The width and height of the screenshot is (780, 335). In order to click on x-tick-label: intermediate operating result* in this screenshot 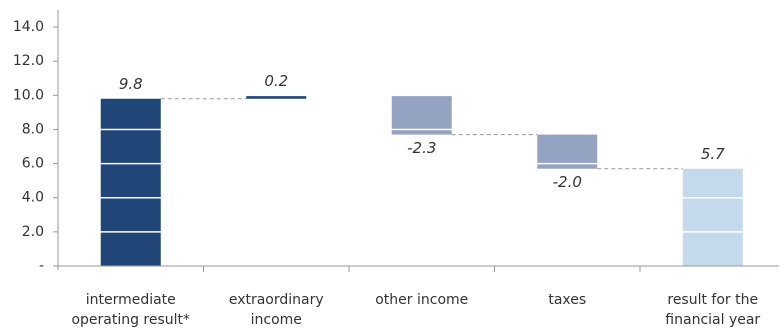, I will do `click(130, 310)`.